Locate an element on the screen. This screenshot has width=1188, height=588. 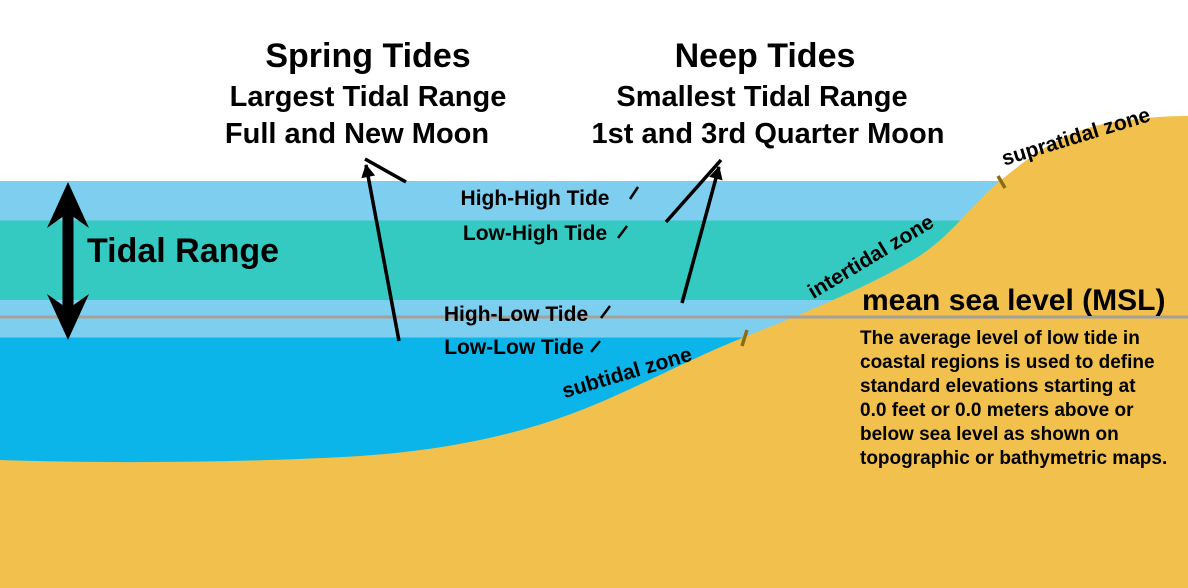
spring-tides-subtitle-2: Full and New Moon is located at coordinates (357, 134).